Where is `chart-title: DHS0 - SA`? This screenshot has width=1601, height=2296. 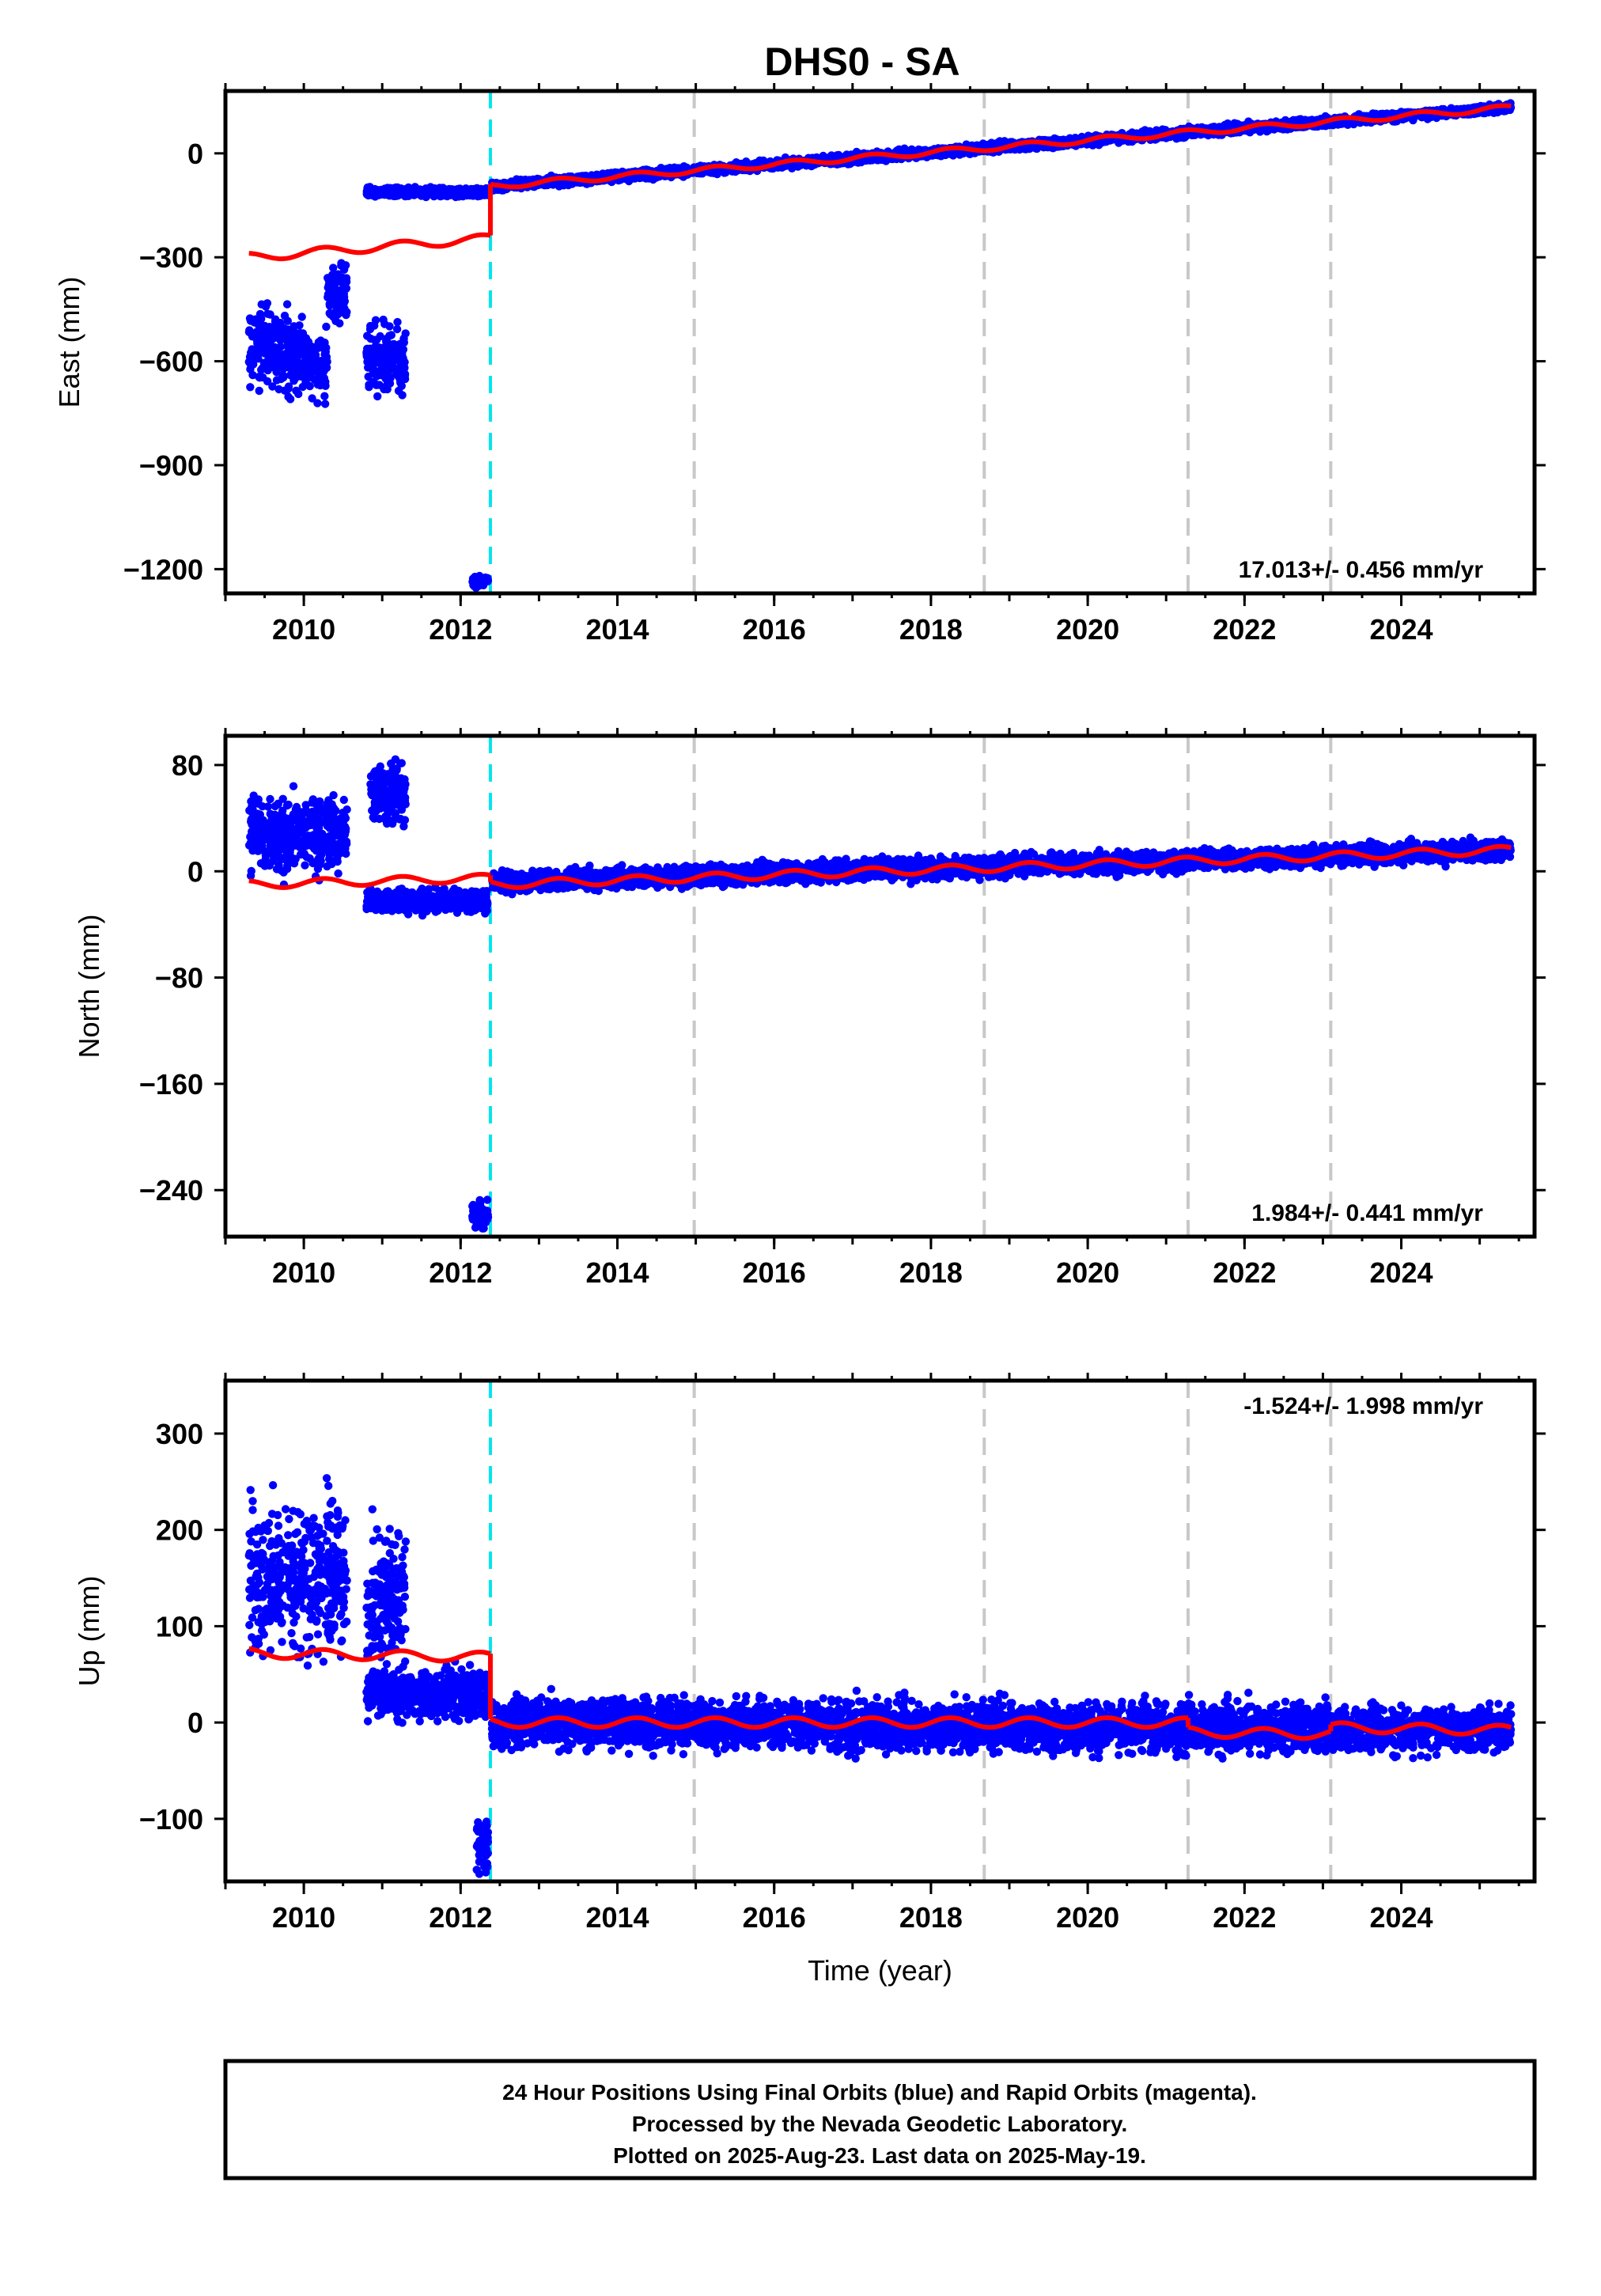 chart-title: DHS0 - SA is located at coordinates (862, 62).